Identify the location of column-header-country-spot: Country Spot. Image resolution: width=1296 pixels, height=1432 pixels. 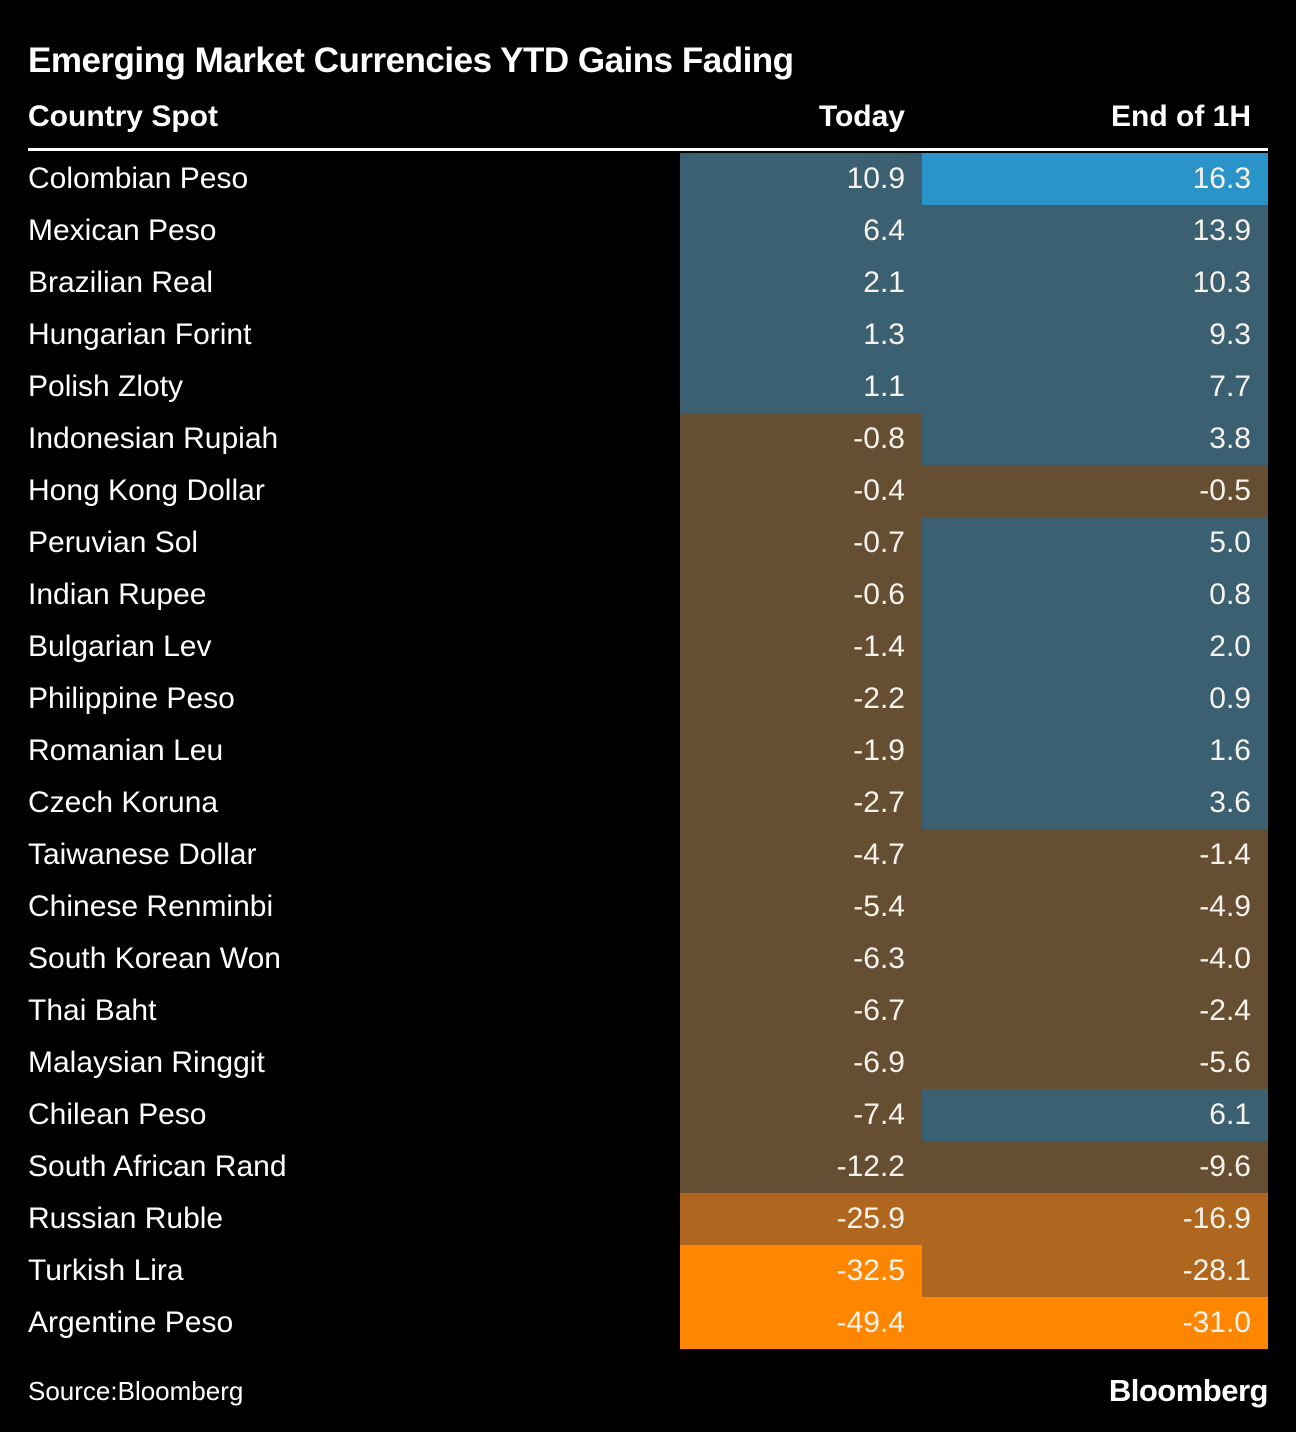
(123, 116).